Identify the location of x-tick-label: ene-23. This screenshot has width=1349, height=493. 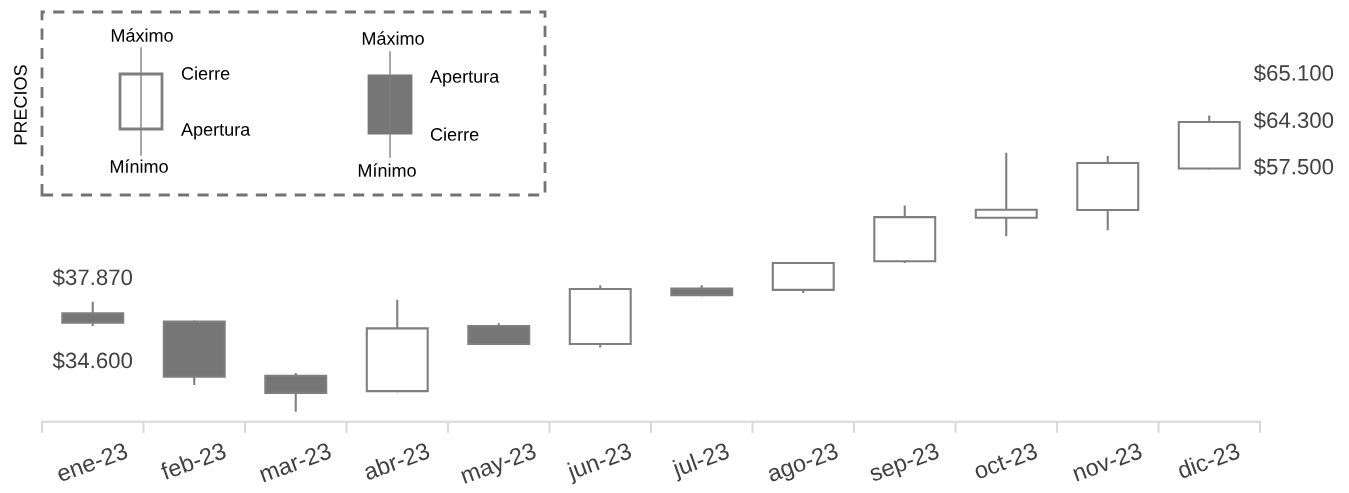
(92, 462).